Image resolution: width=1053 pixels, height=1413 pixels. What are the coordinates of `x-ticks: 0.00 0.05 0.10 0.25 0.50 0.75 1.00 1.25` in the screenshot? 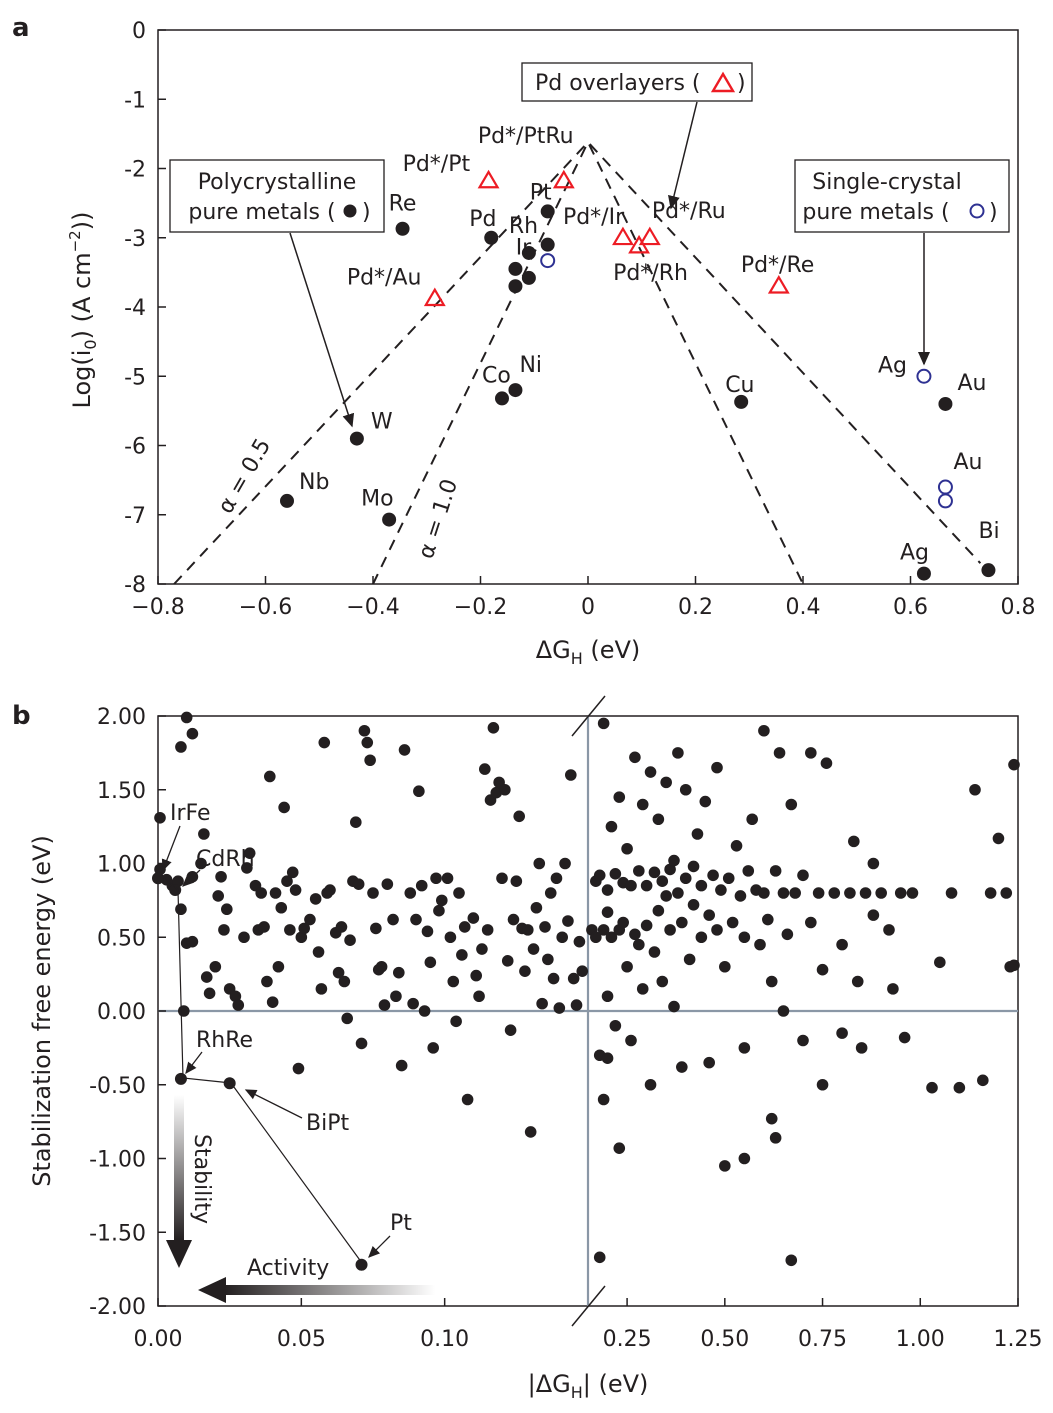 It's located at (588, 1325).